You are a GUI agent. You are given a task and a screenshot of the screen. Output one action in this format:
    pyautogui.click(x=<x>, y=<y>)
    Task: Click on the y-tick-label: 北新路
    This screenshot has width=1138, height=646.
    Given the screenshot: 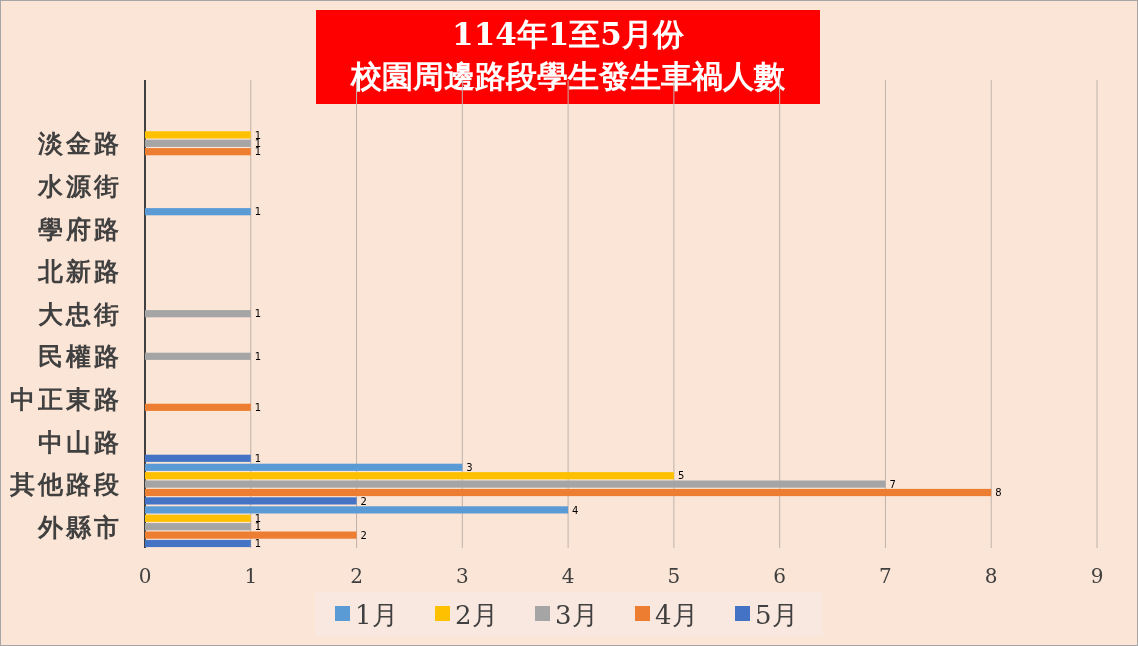 What is the action you would take?
    pyautogui.click(x=79, y=272)
    